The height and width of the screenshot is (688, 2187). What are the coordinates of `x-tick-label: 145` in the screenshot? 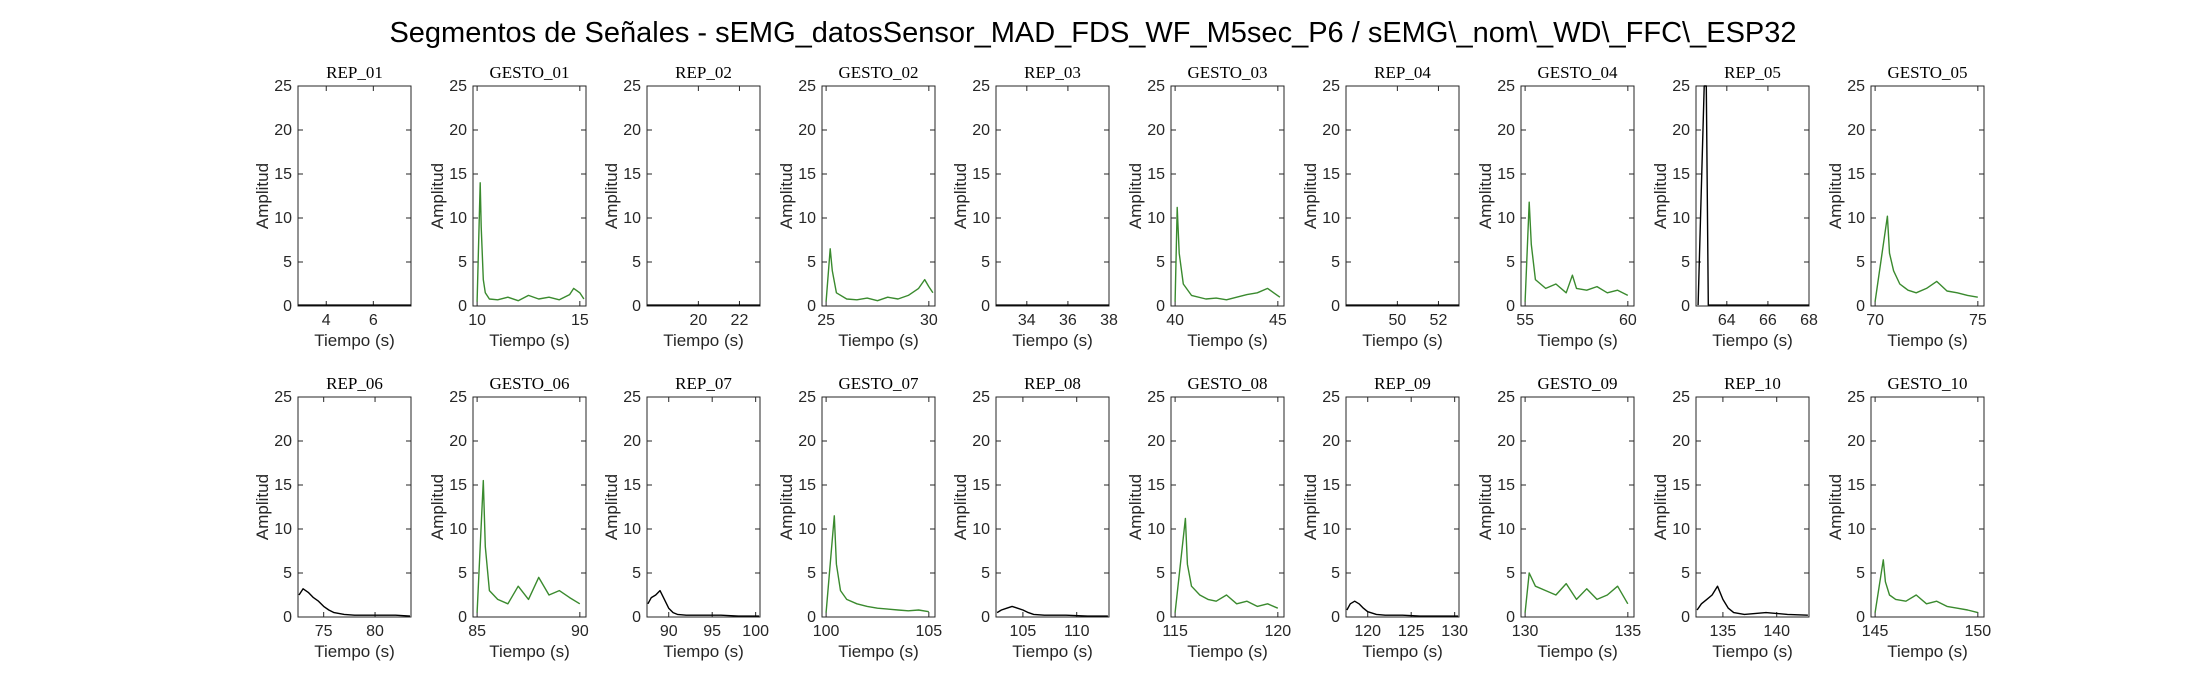 It's located at (1875, 631).